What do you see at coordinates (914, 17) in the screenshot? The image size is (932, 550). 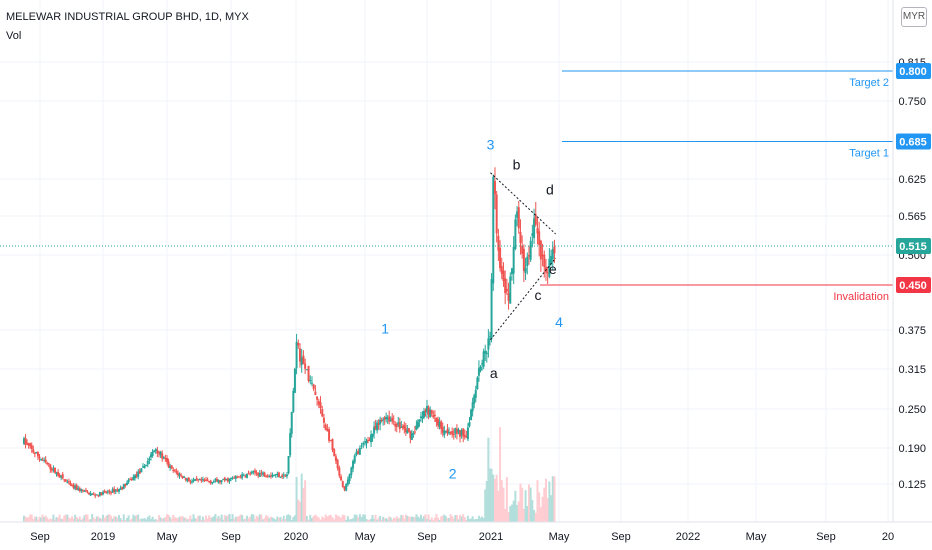 I see `currency-badge: MYR` at bounding box center [914, 17].